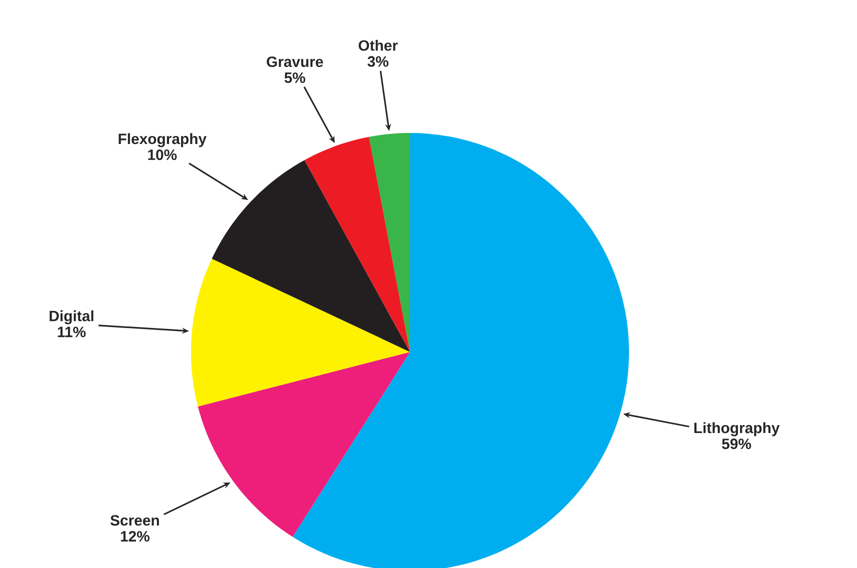  What do you see at coordinates (162, 154) in the screenshot?
I see `data-label: 10%` at bounding box center [162, 154].